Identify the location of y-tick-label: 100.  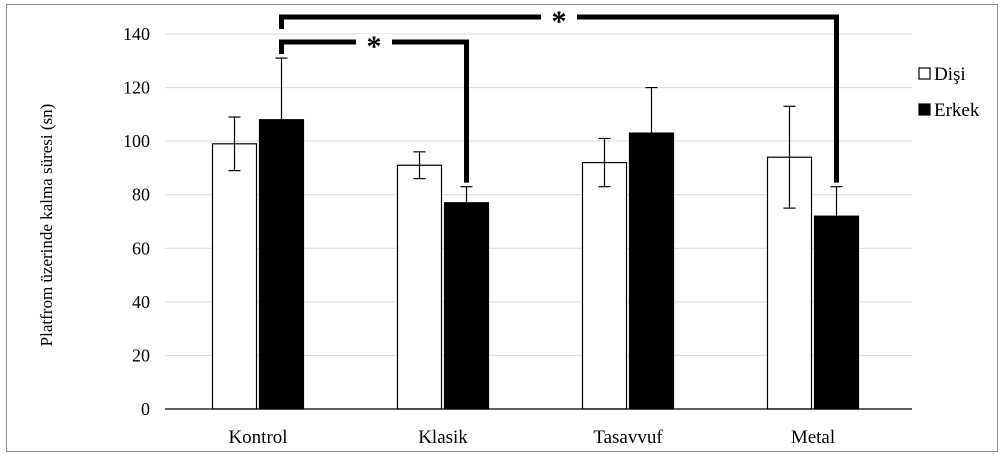
(136, 141).